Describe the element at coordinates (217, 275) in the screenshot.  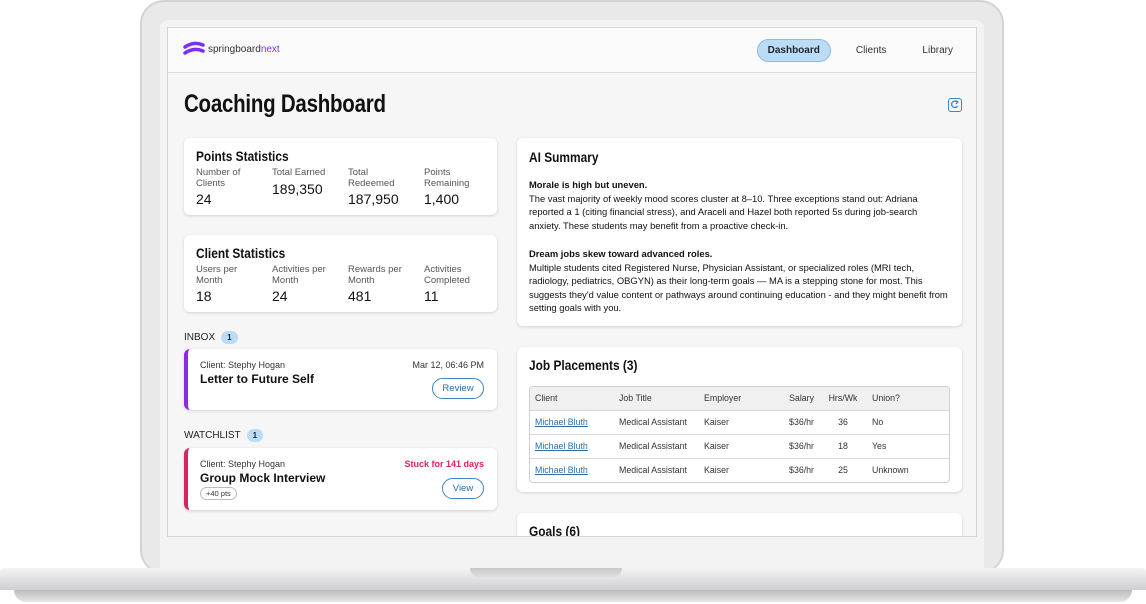
I see `stat-label: Users per Month` at that location.